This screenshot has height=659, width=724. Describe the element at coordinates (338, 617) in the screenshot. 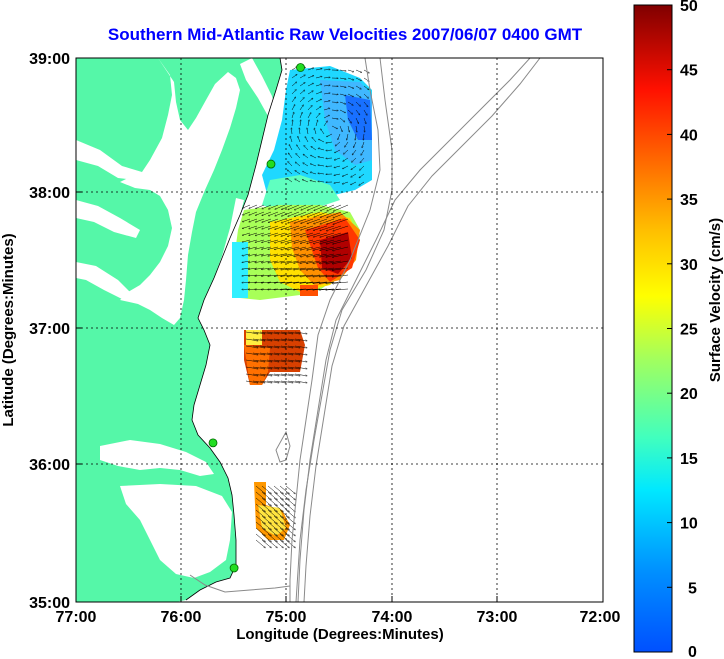

I see `x-axis-ticks: 77:00 76:00 75:00 74:00 73:00 72:00` at that location.